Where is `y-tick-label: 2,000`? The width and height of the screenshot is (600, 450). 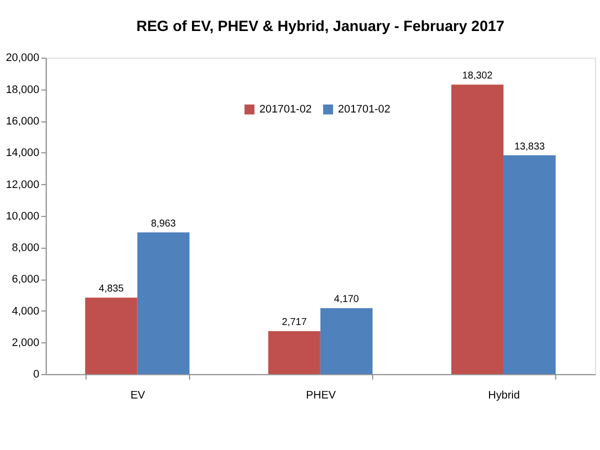 y-tick-label: 2,000 is located at coordinates (26, 342).